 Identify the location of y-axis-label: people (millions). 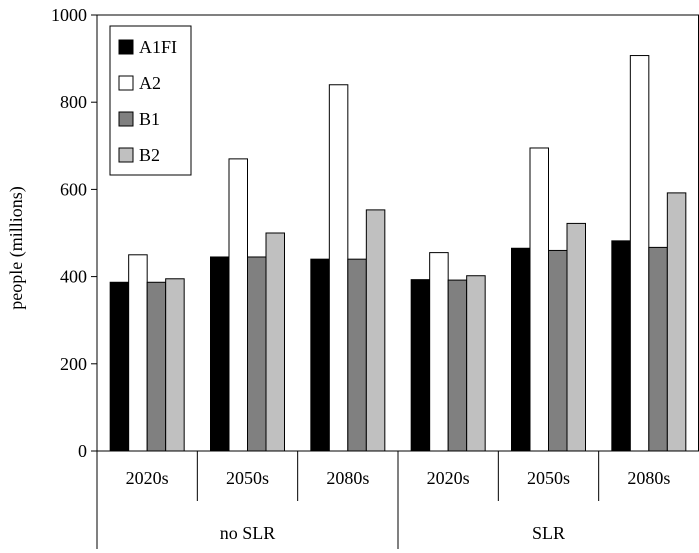
(16, 247).